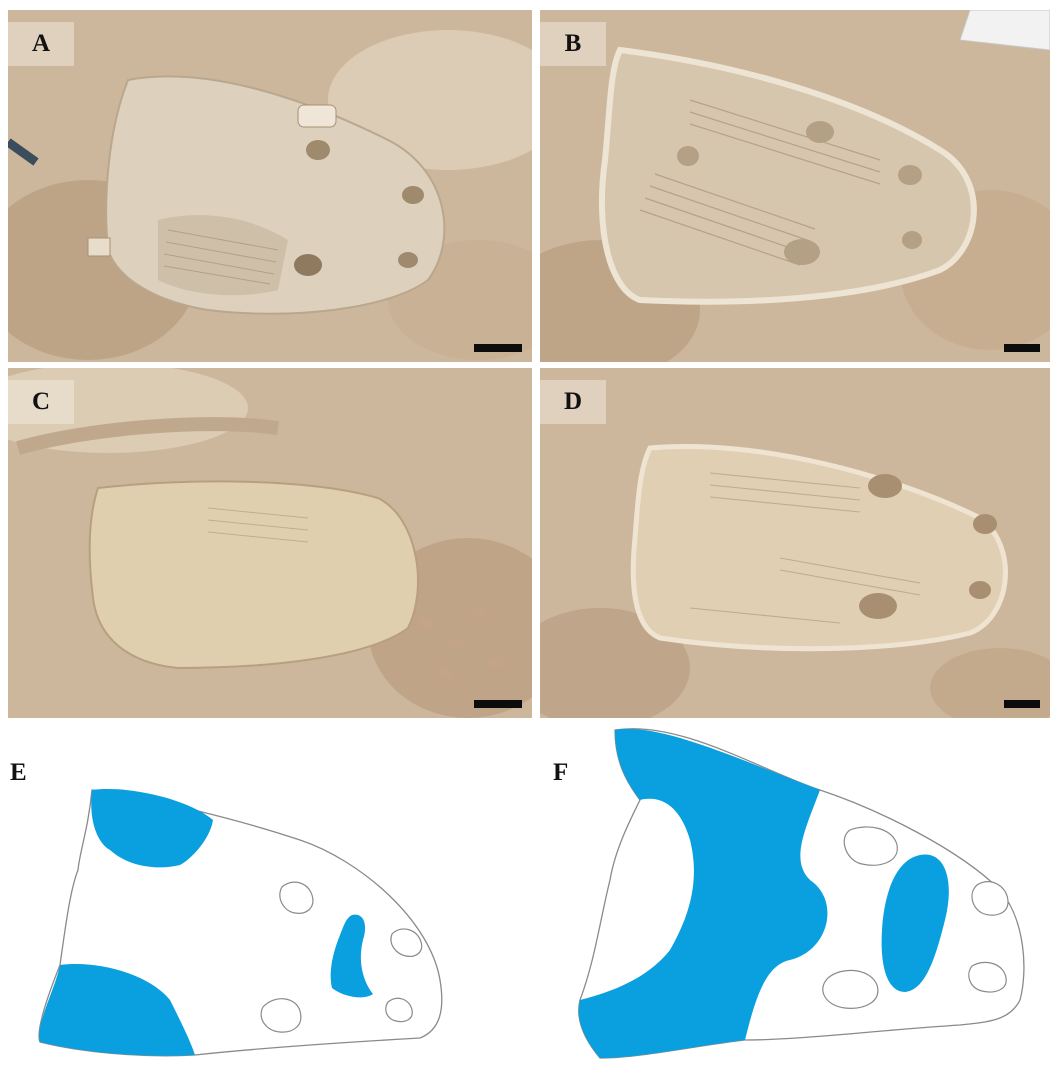 The image size is (1050, 1069). What do you see at coordinates (18, 772) in the screenshot?
I see `panel-label-e: E` at bounding box center [18, 772].